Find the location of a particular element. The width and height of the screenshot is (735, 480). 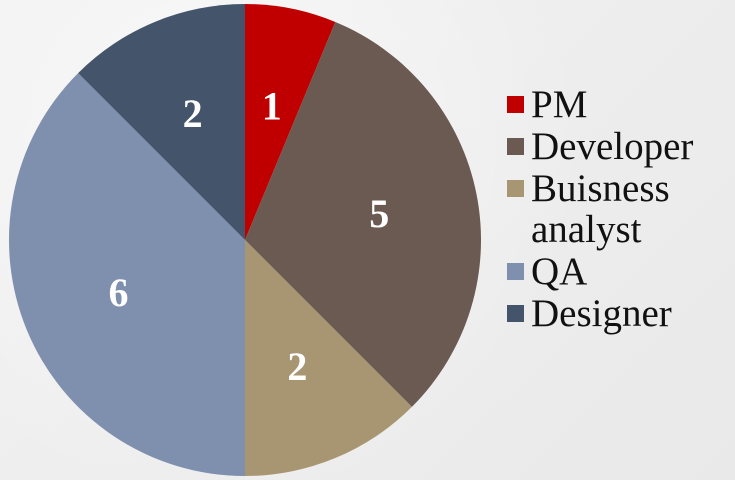

legend-item-pm: PM is located at coordinates (619, 104).